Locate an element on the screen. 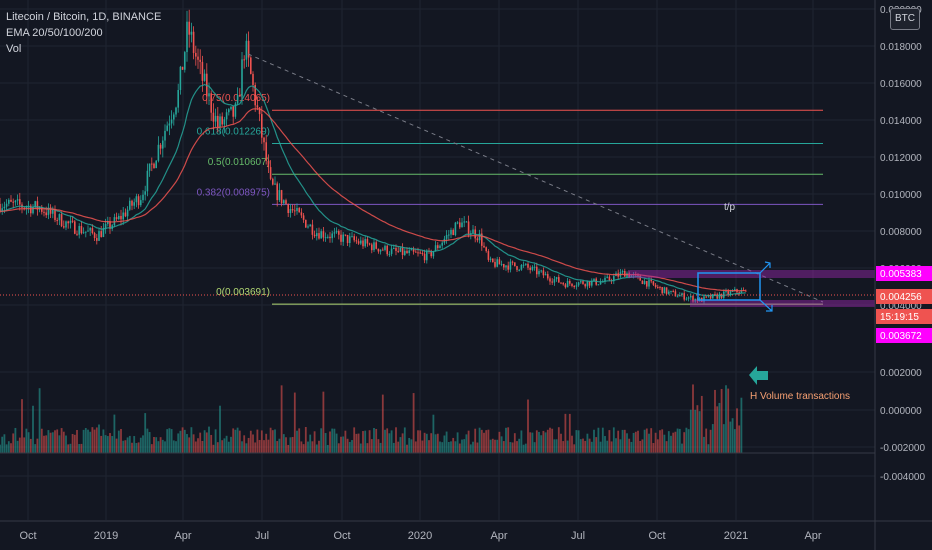 Image resolution: width=932 pixels, height=550 pixels. volume-indicator-label: Vol is located at coordinates (14, 49).